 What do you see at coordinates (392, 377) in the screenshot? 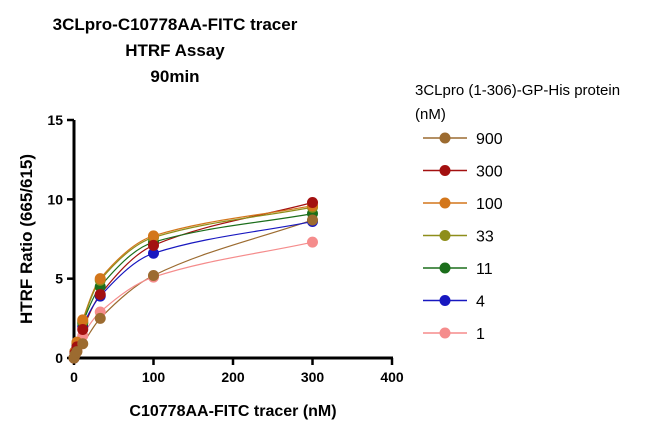
I see `x-tick-label: 400` at bounding box center [392, 377].